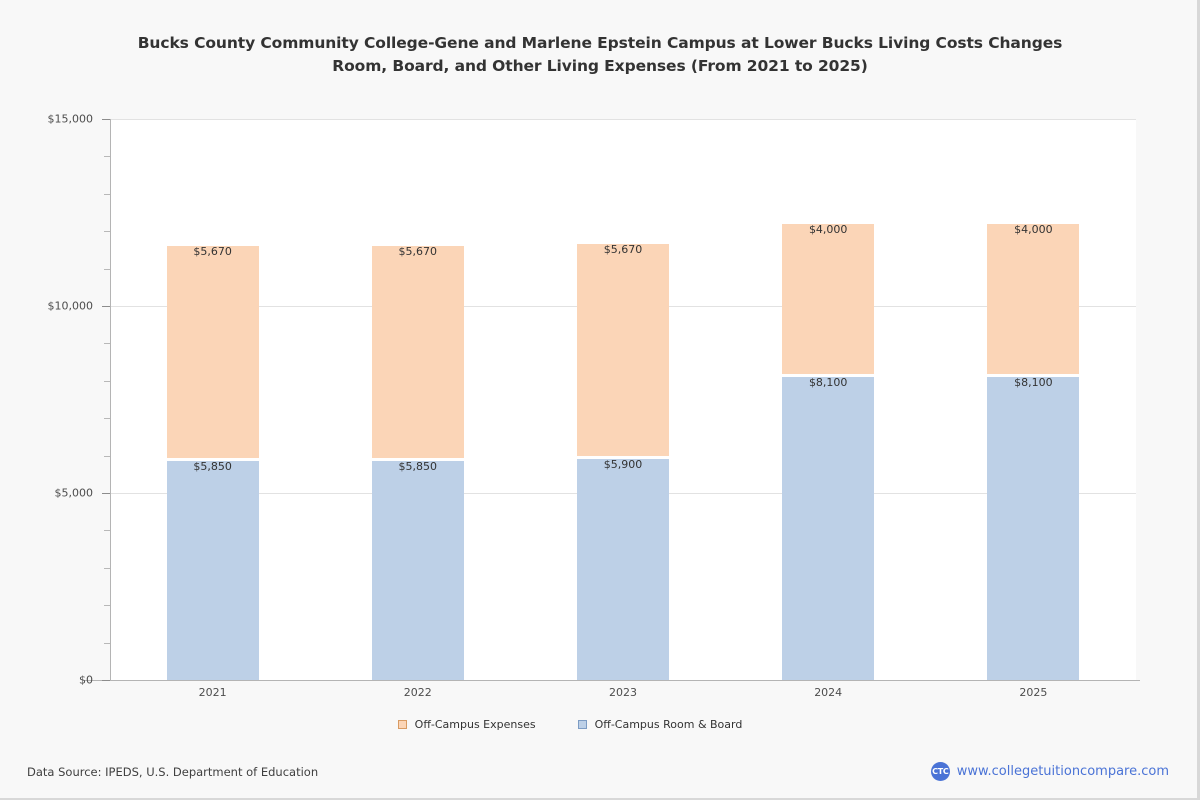 This screenshot has width=1200, height=800. I want to click on x-axis-label: 2022, so click(417, 692).